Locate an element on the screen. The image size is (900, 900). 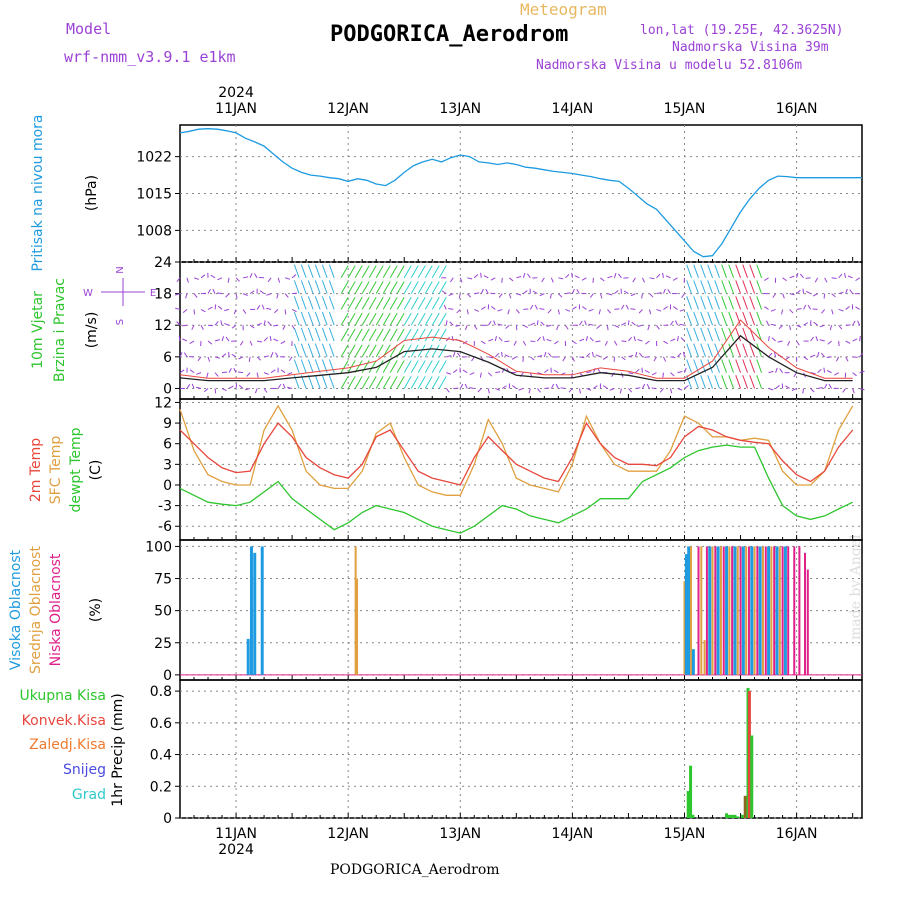
temp-2m-axis-label: 2m Temp is located at coordinates (36, 470).